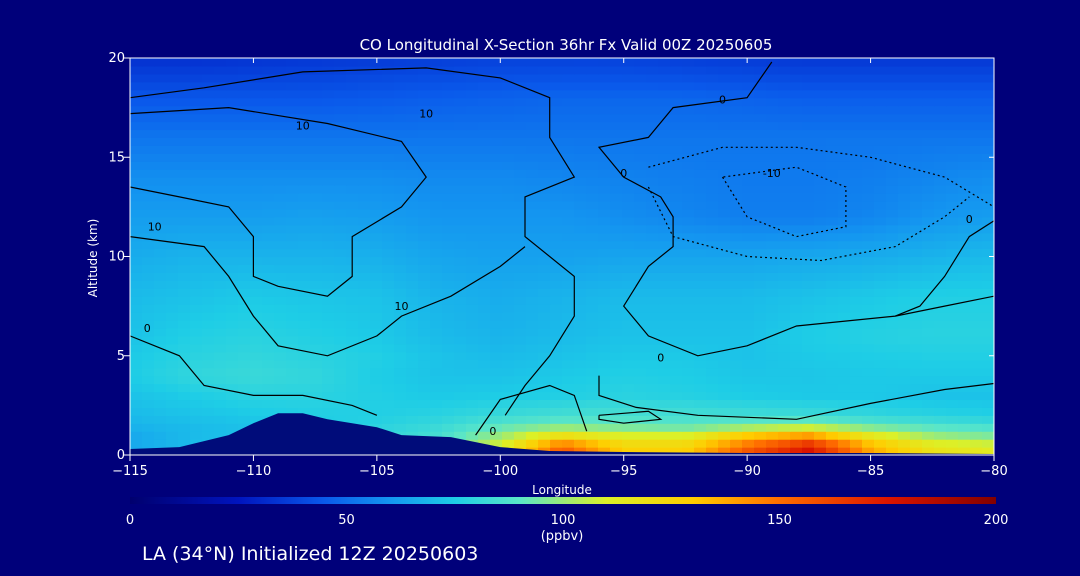  Describe the element at coordinates (746, 471) in the screenshot. I see `x-tick-label: −90` at that location.